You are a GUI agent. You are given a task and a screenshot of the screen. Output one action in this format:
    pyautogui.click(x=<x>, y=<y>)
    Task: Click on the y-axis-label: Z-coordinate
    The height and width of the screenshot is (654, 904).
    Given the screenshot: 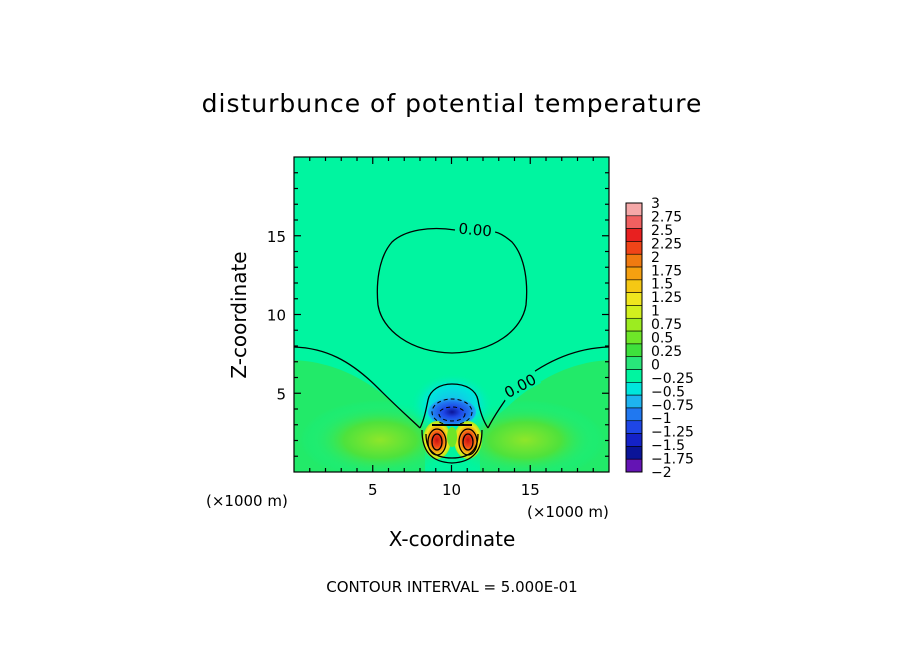 What is the action you would take?
    pyautogui.click(x=239, y=314)
    